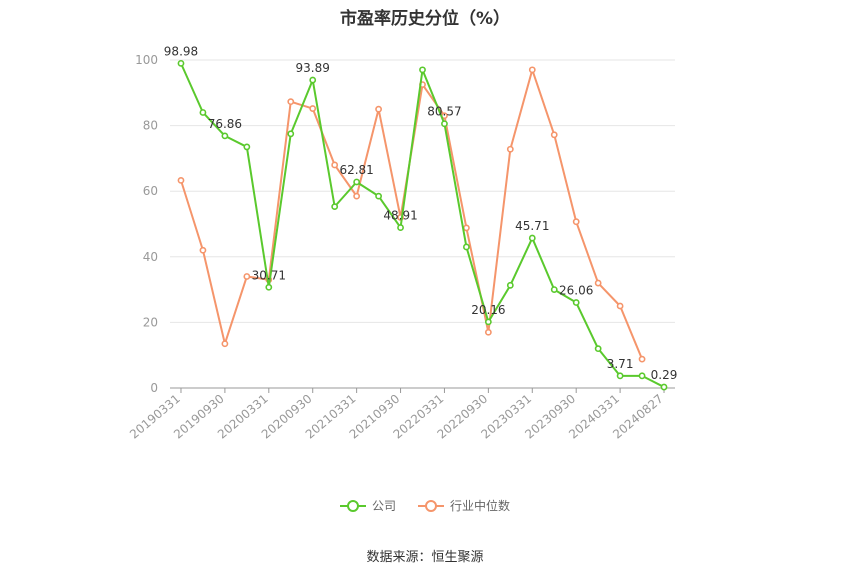 Image resolution: width=850 pixels, height=575 pixels. What do you see at coordinates (356, 170) in the screenshot?
I see `data-label: 62.81` at bounding box center [356, 170].